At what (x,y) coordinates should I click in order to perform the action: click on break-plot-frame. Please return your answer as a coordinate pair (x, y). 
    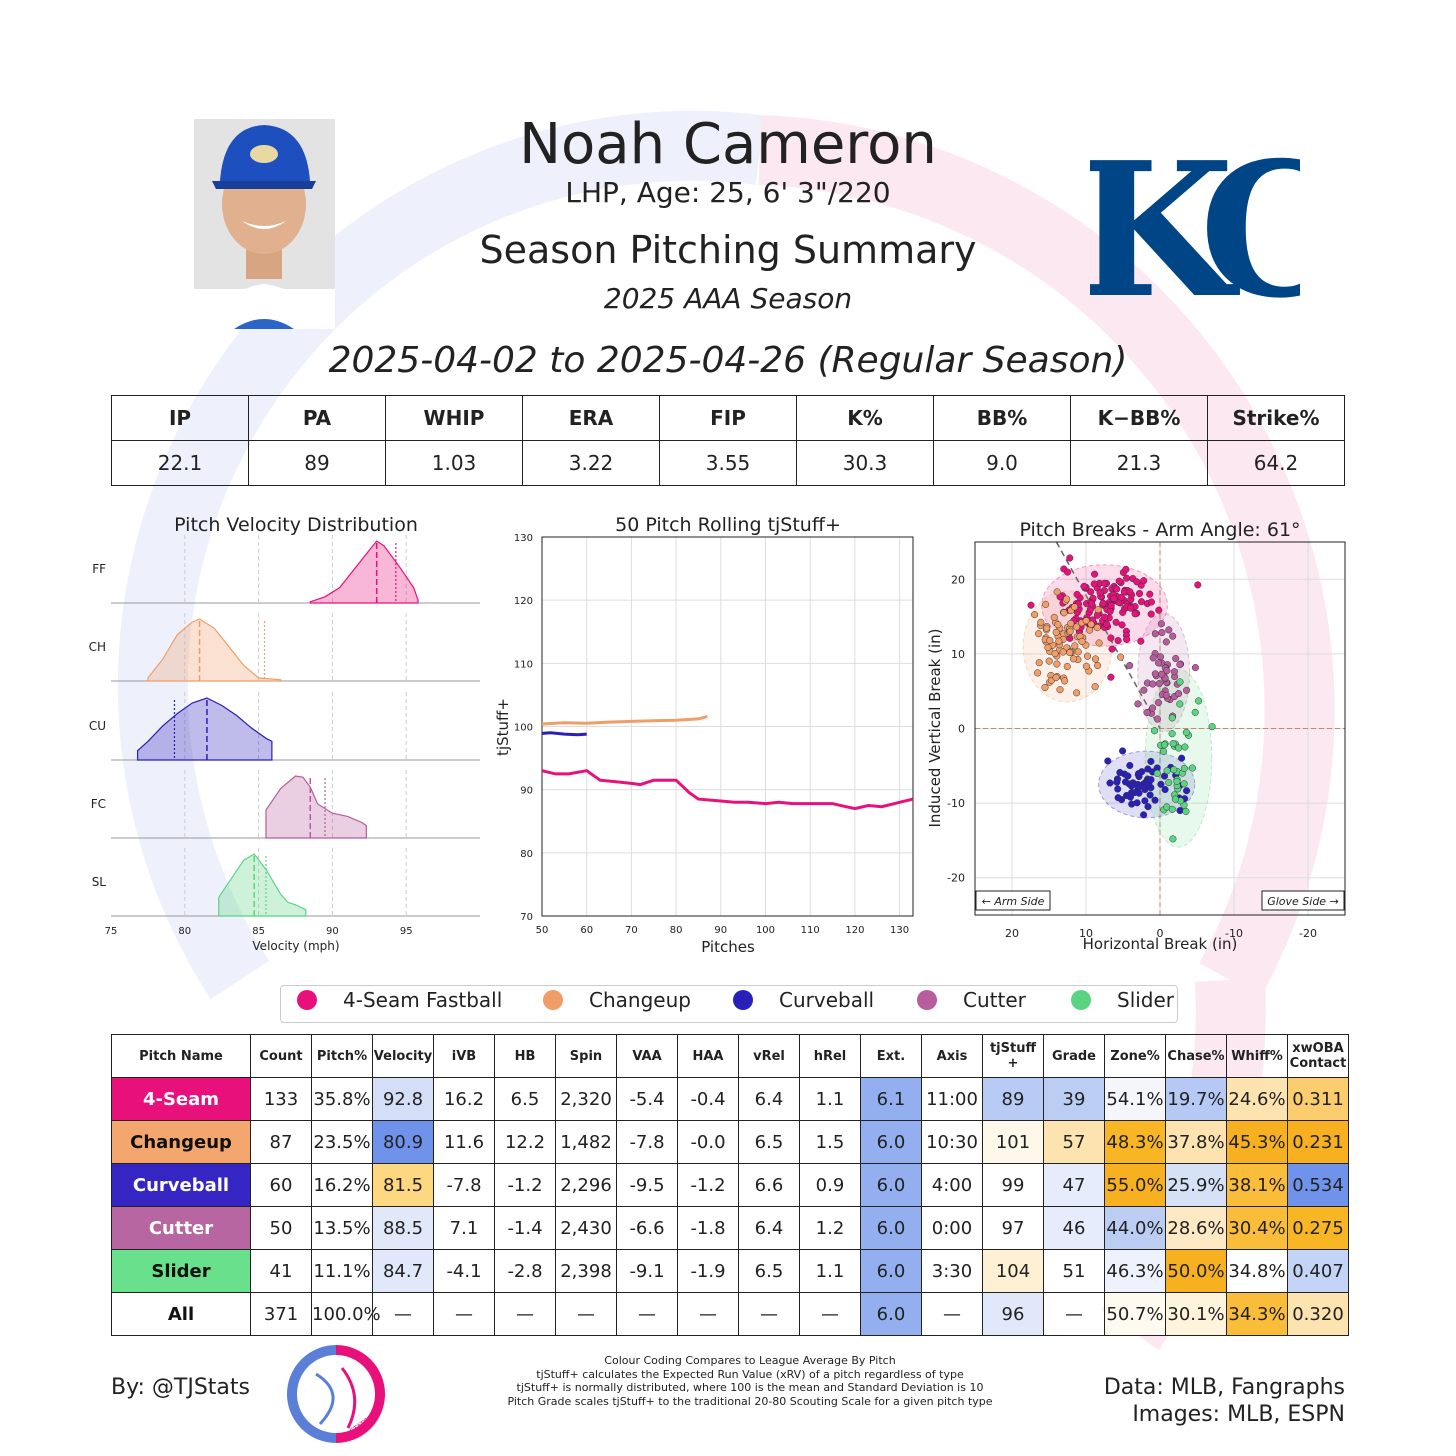
    Looking at the image, I should click on (1160, 728).